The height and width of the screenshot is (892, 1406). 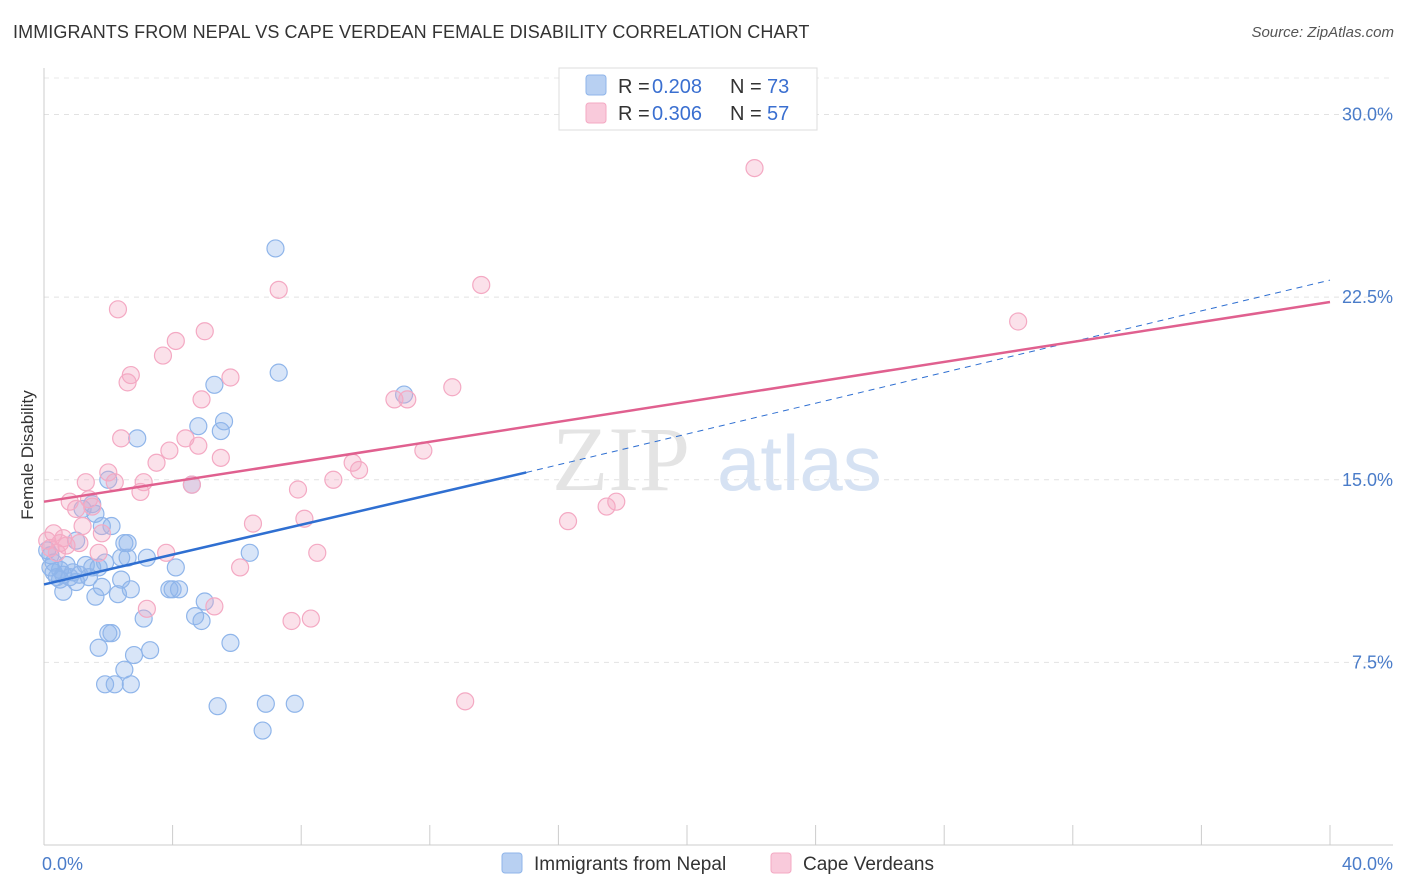 What do you see at coordinates (62, 864) in the screenshot?
I see `x-tick-label: 0.0%` at bounding box center [62, 864].